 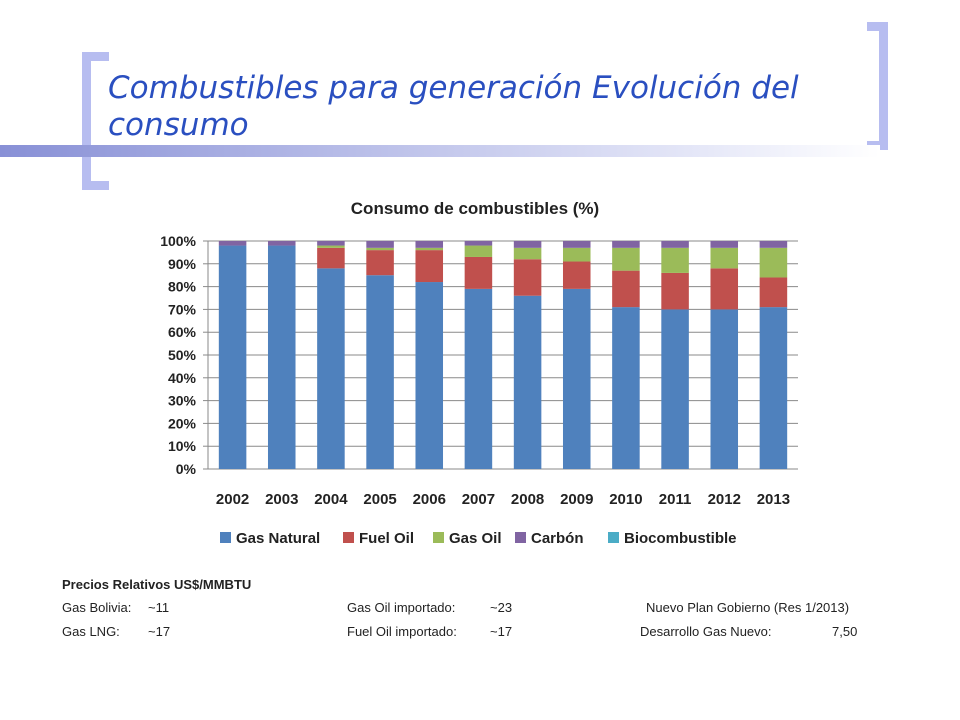 I want to click on desarrollo-value: 7,50, so click(x=845, y=631).